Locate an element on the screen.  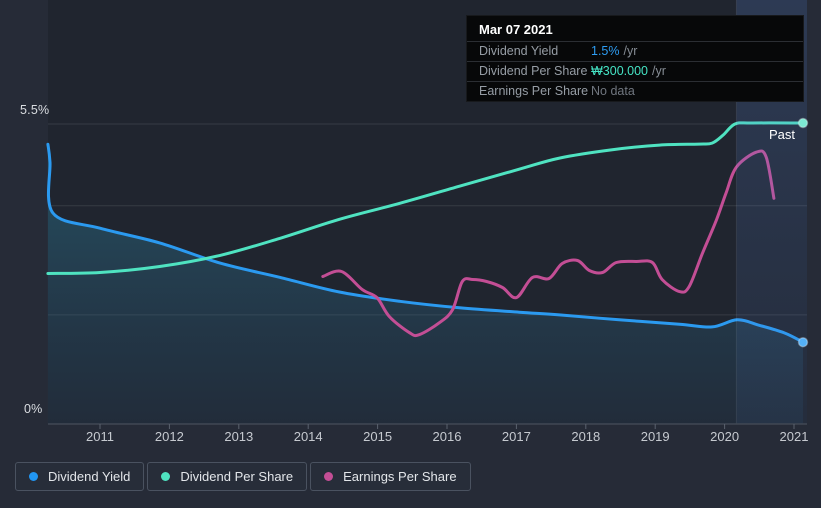
x-tick-label-2021: 2021 is located at coordinates (794, 436).